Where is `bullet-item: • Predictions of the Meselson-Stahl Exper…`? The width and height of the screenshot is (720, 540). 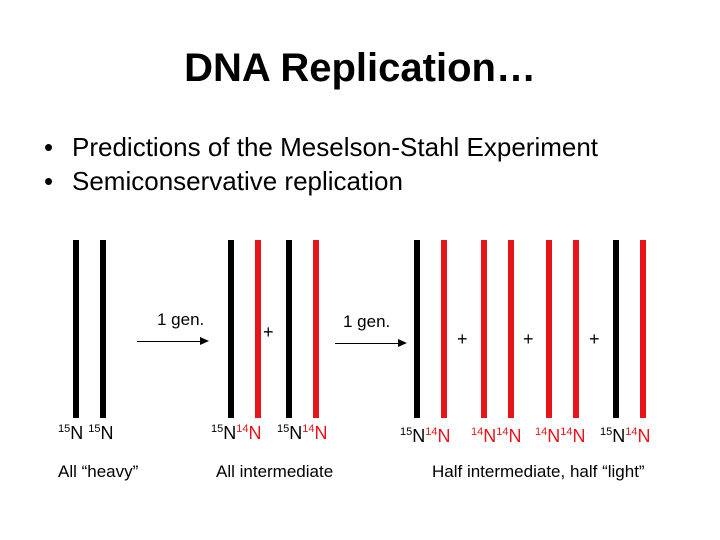 bullet-item: • Predictions of the Meselson-Stahl Exper… is located at coordinates (321, 147).